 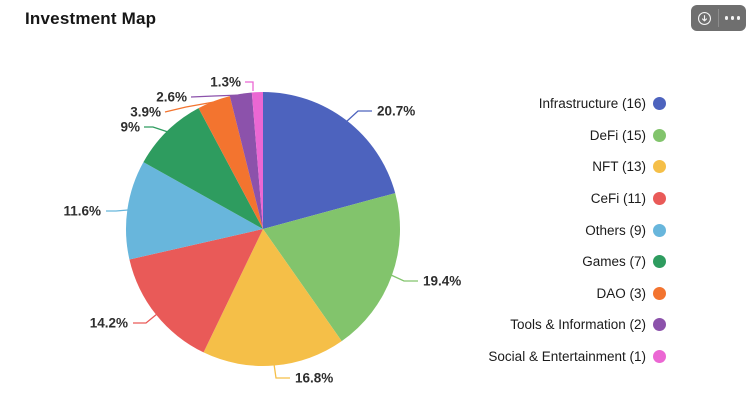 I want to click on more-button, so click(x=732, y=18).